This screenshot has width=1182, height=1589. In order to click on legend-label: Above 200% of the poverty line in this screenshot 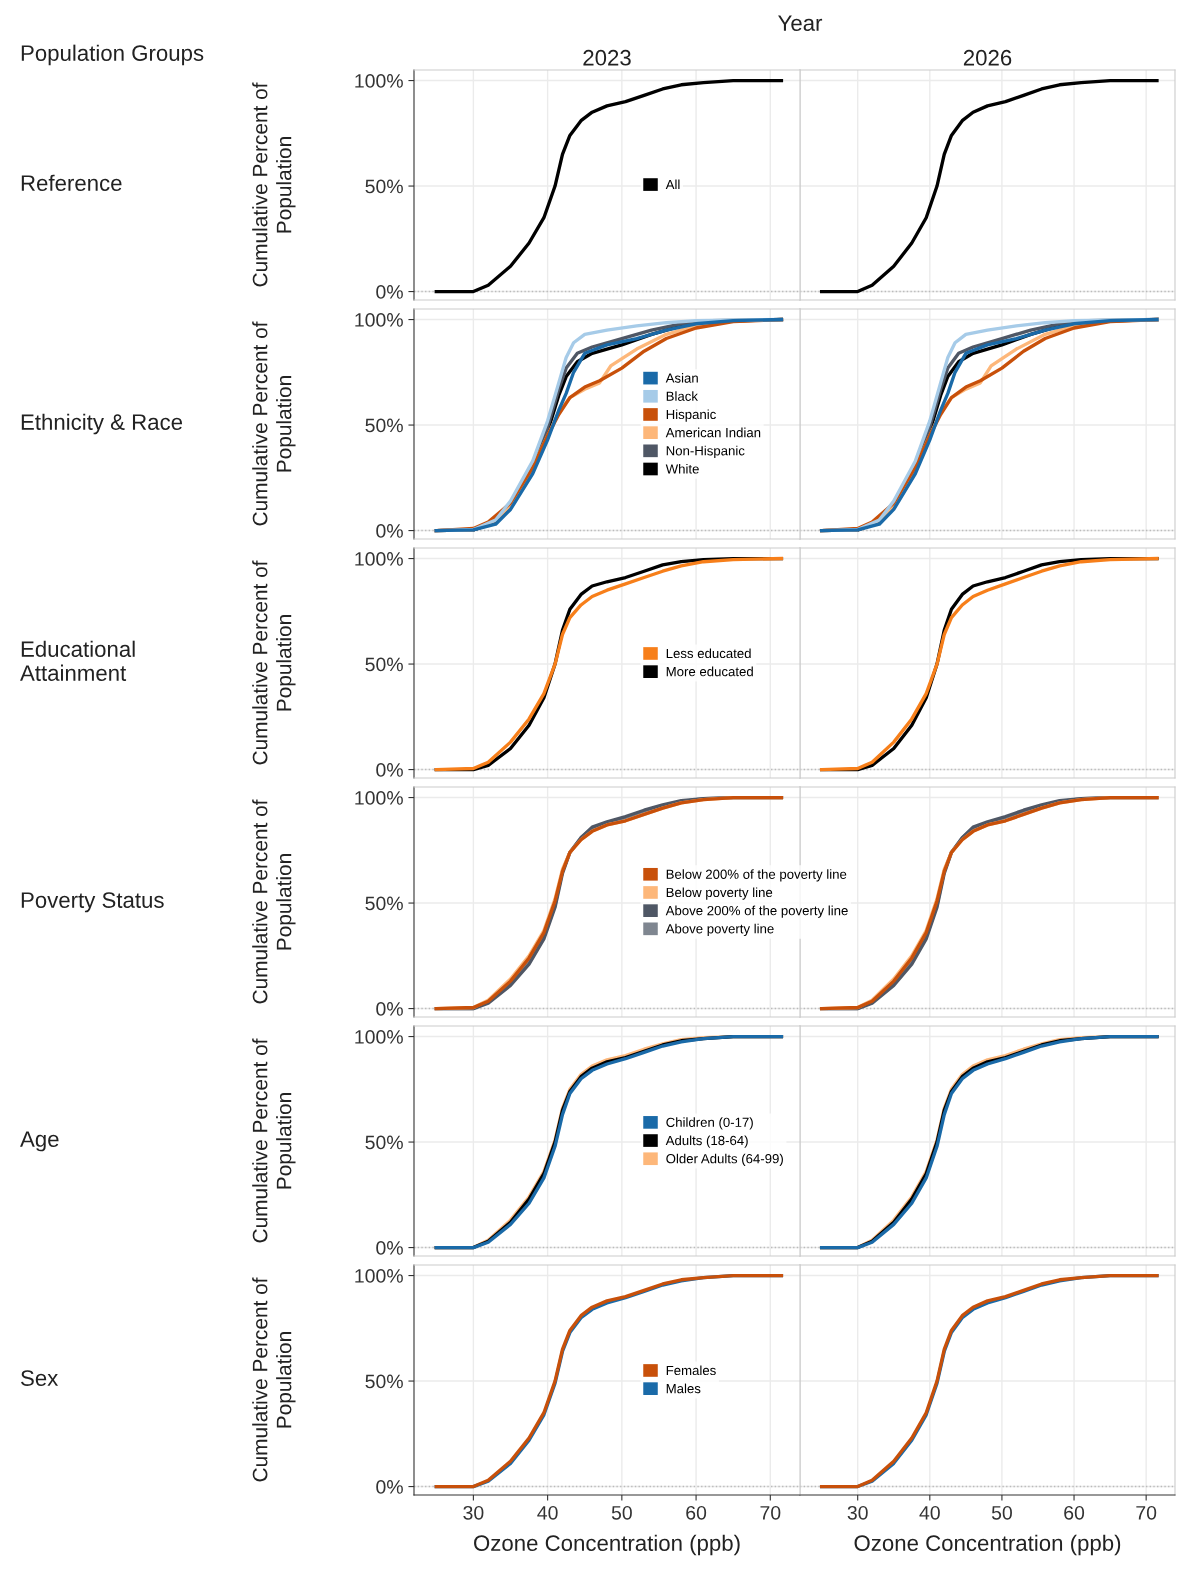, I will do `click(756, 911)`.